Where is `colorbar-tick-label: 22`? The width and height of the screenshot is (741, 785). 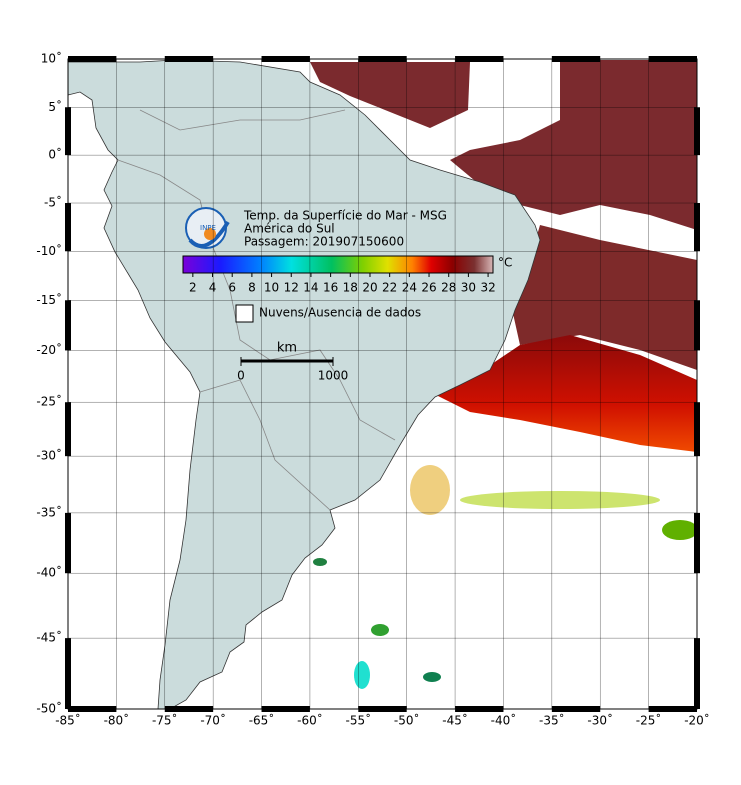
colorbar-tick-label: 22 is located at coordinates (389, 288).